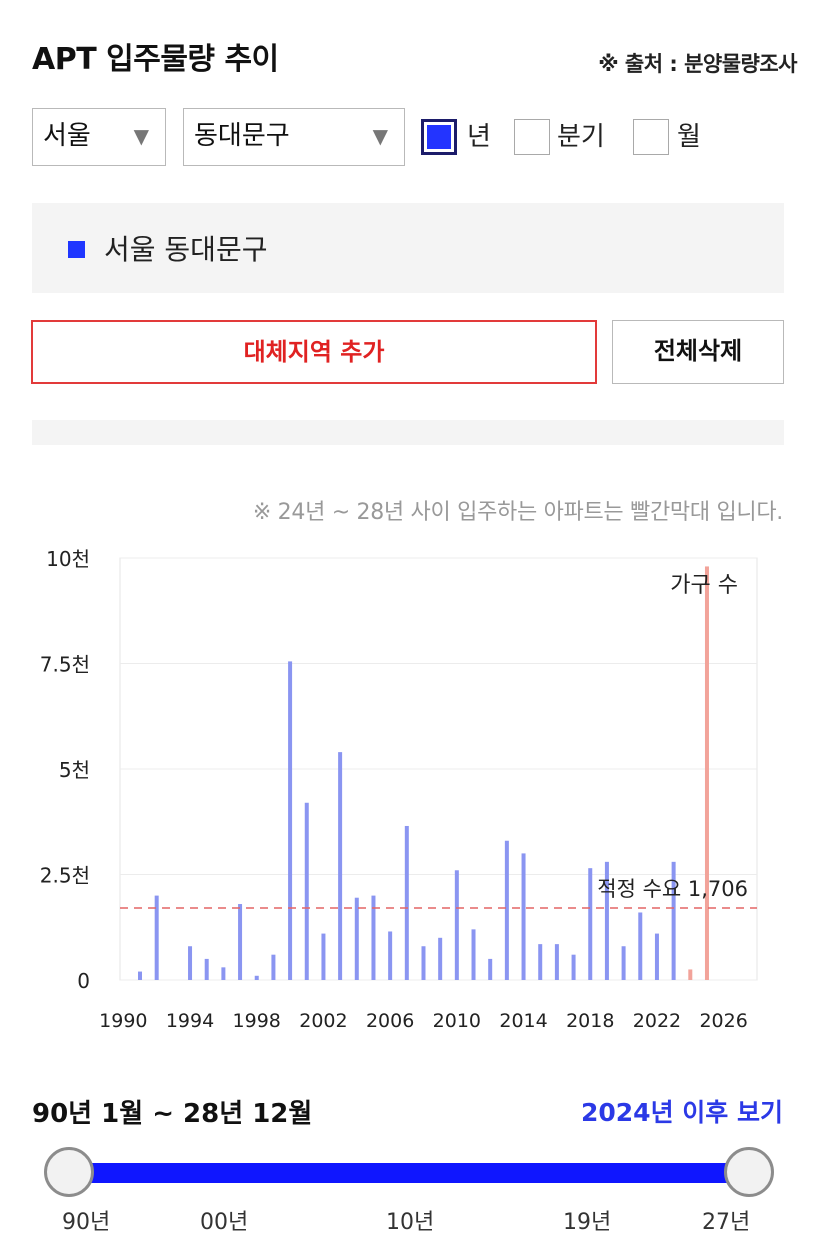 This screenshot has width=827, height=1244. What do you see at coordinates (172, 1114) in the screenshot?
I see `date-range-text: 90년 1월 ~ 28년 12월` at bounding box center [172, 1114].